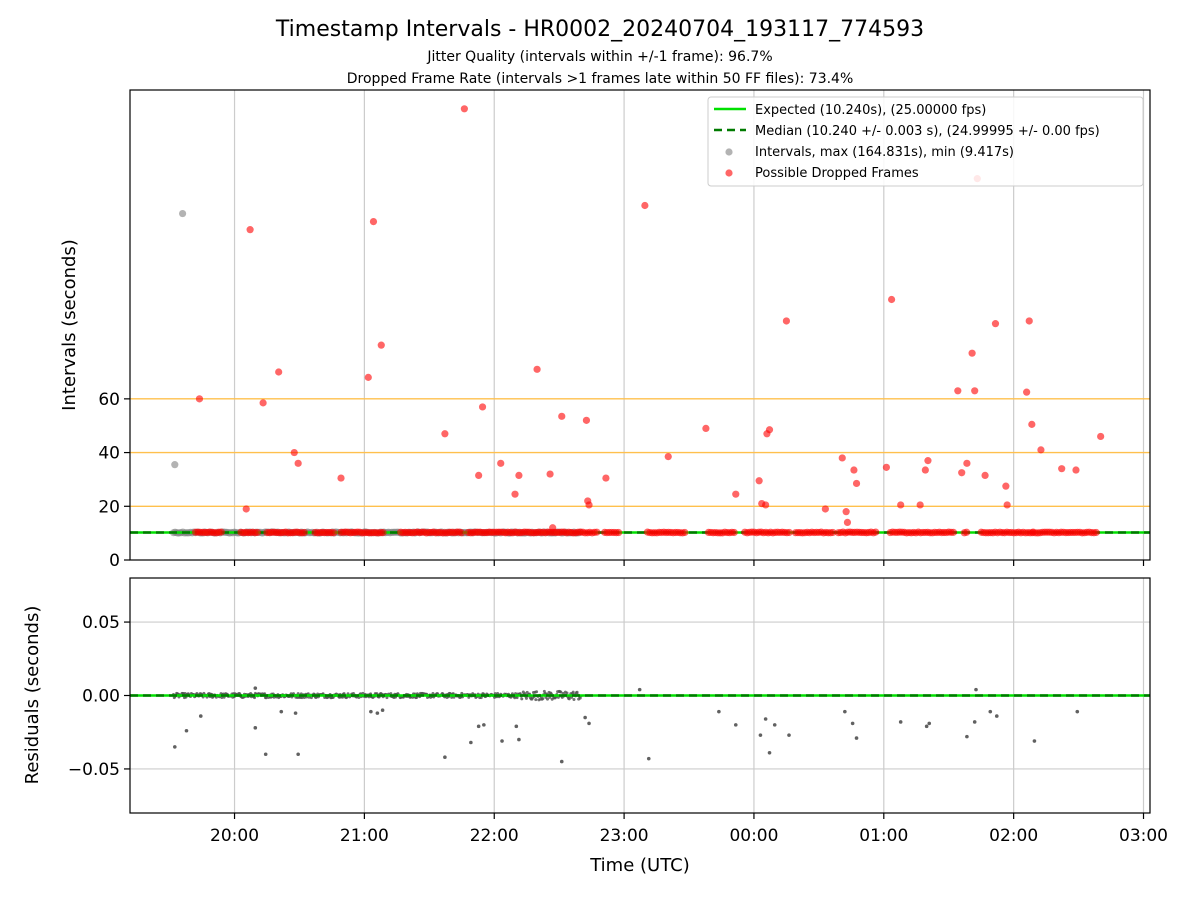 The width and height of the screenshot is (1200, 900). I want to click on bottom-y-axis-ticks: 0.05 0.00 −0.05, so click(99, 696).